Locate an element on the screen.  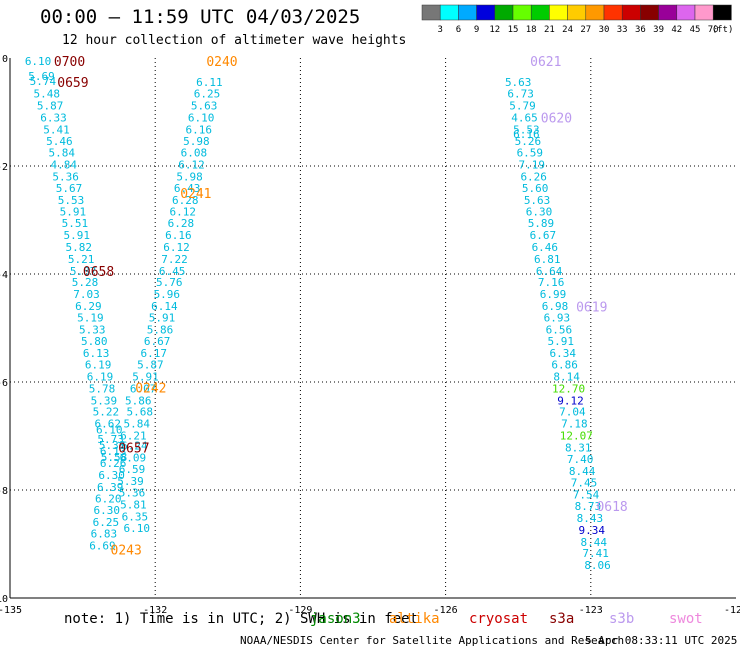
wave-height-label: 4.65 is located at coordinates (524, 117).